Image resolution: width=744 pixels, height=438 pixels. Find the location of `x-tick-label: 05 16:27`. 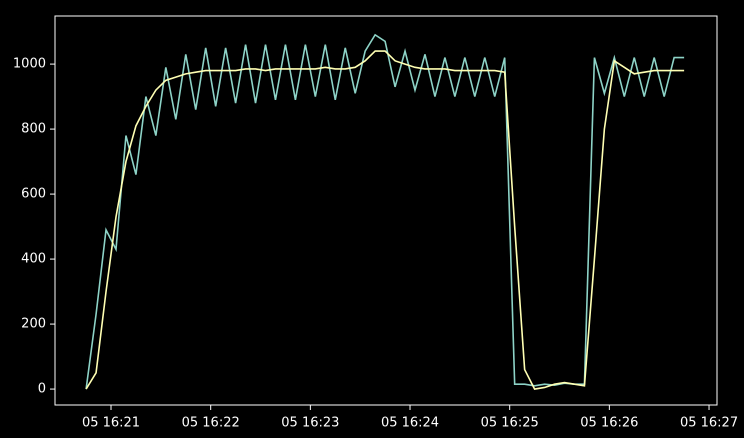

x-tick-label: 05 16:27 is located at coordinates (709, 423).